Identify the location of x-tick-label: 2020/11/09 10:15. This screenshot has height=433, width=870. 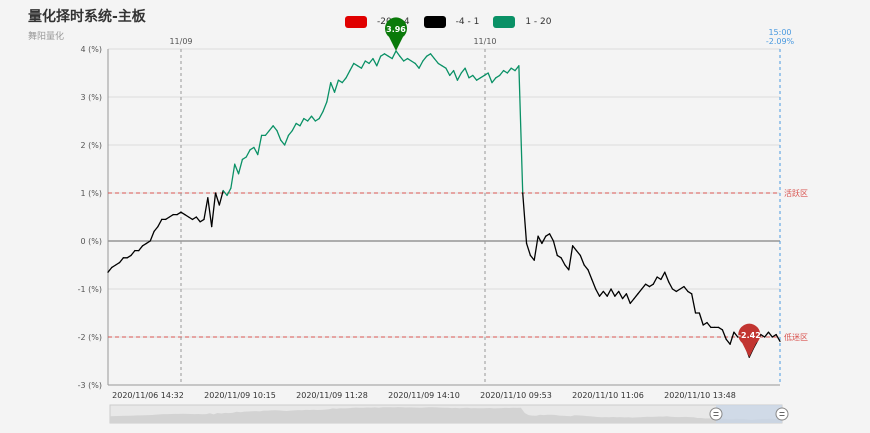
(240, 395).